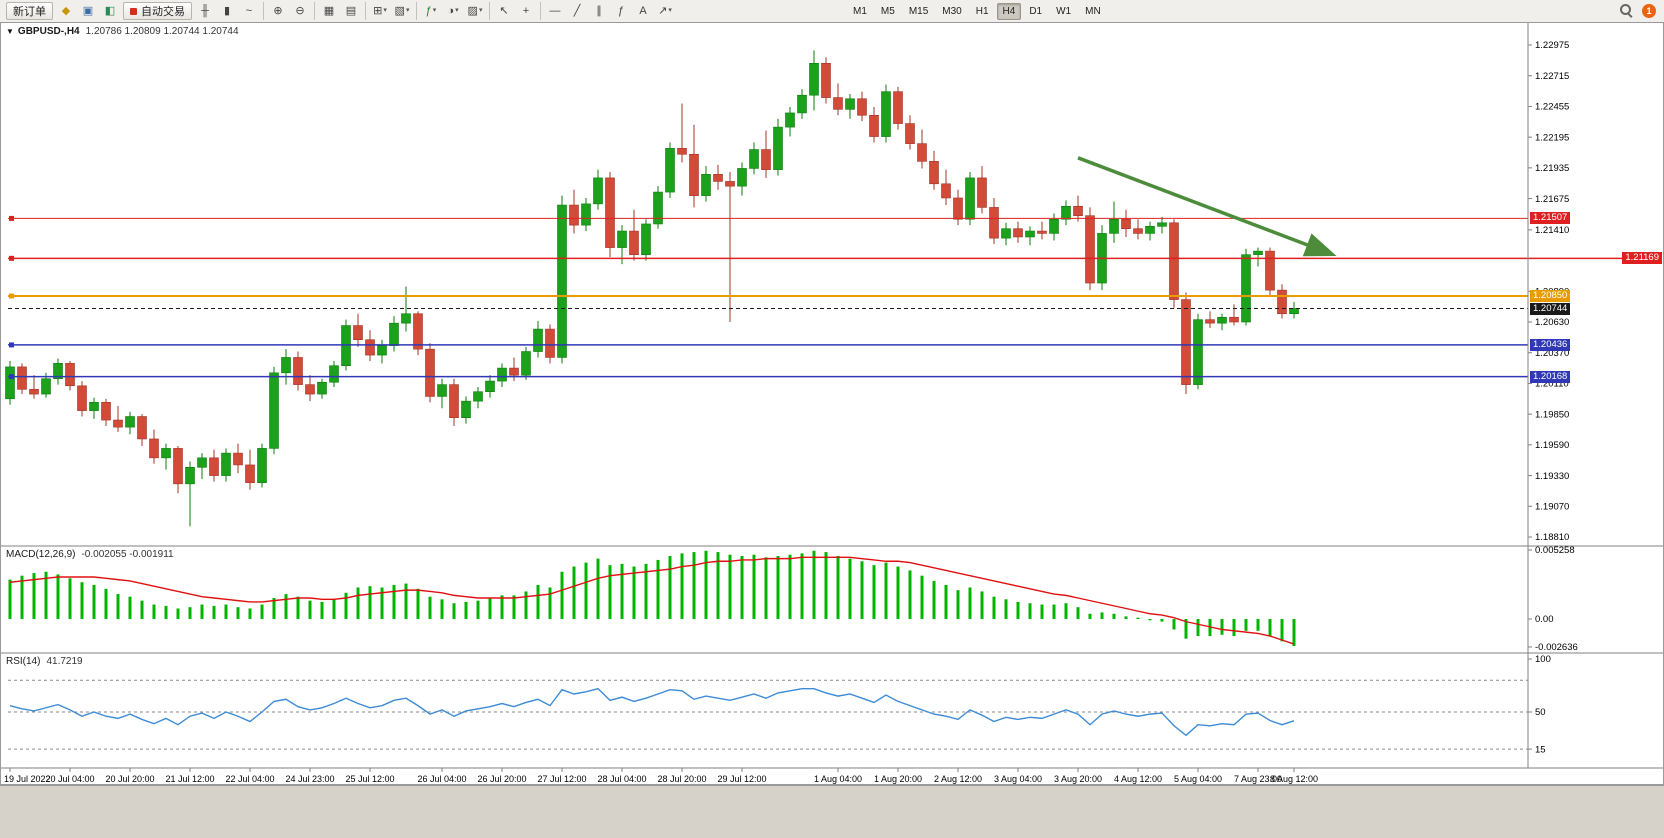 The image size is (1664, 838). Describe the element at coordinates (1258, 779) in the screenshot. I see `svg-text: 7 Aug 23:00` at that location.